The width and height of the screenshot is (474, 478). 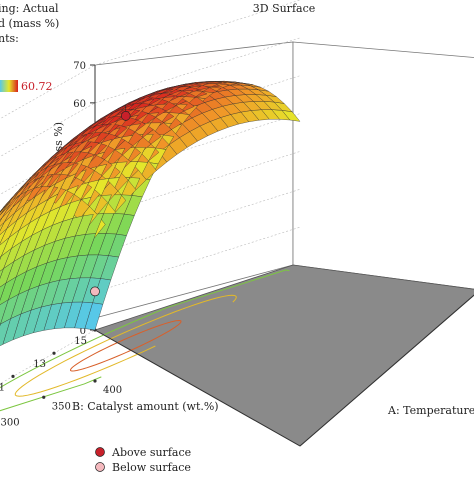 What do you see at coordinates (37, 86) in the screenshot?
I see `color-scale-max-label: 60.72` at bounding box center [37, 86].